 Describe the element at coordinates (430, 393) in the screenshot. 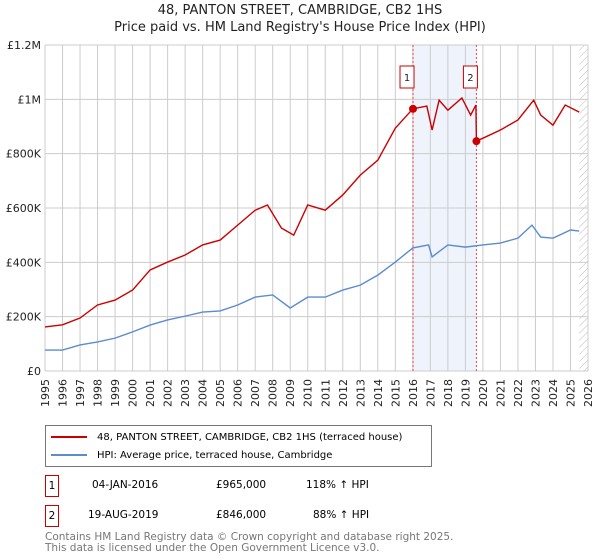

I see `x-tick-label: 2017` at that location.